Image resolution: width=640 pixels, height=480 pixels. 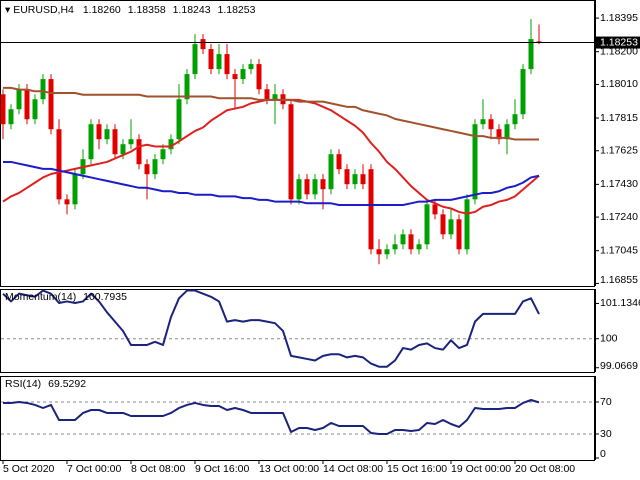 I want to click on close-label: 1.18253, so click(x=236, y=10).